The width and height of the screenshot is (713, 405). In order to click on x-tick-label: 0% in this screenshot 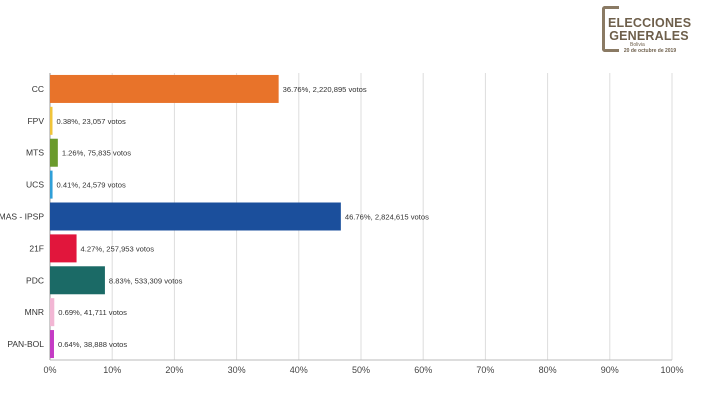, I will do `click(49, 370)`.